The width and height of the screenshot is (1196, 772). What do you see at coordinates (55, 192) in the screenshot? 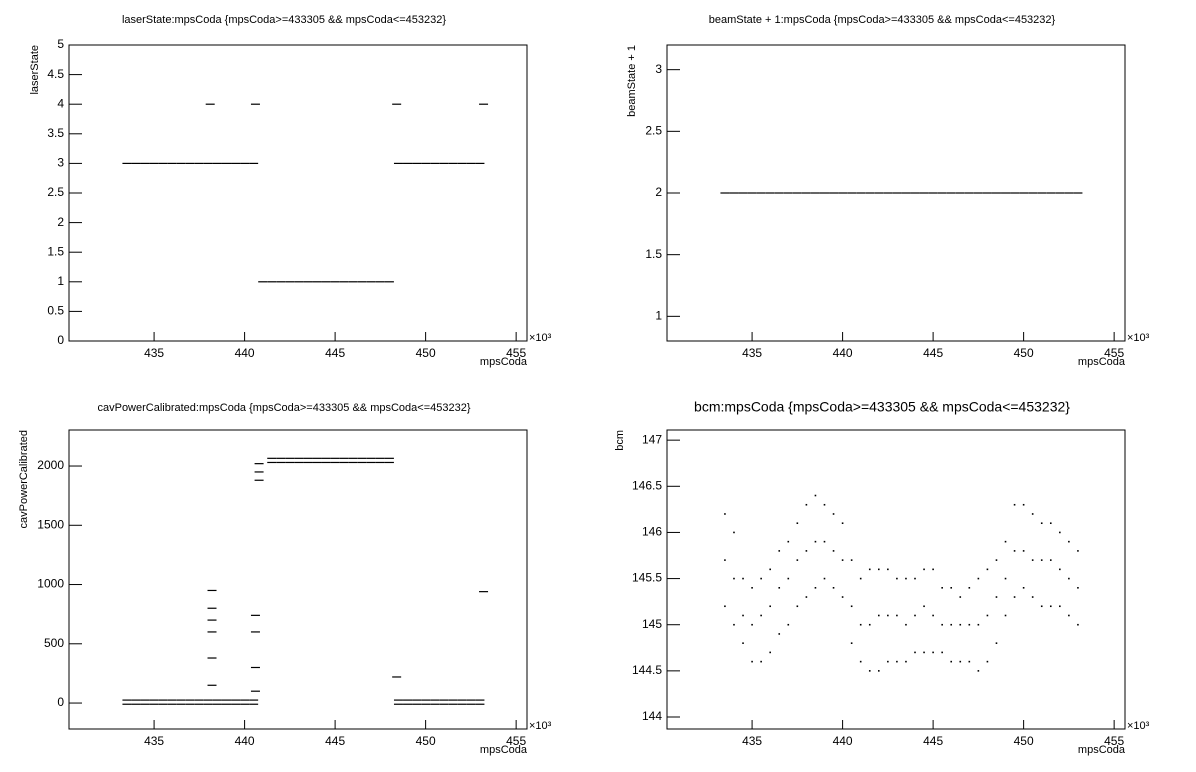
I see `y-tick-label: 2.5` at bounding box center [55, 192].